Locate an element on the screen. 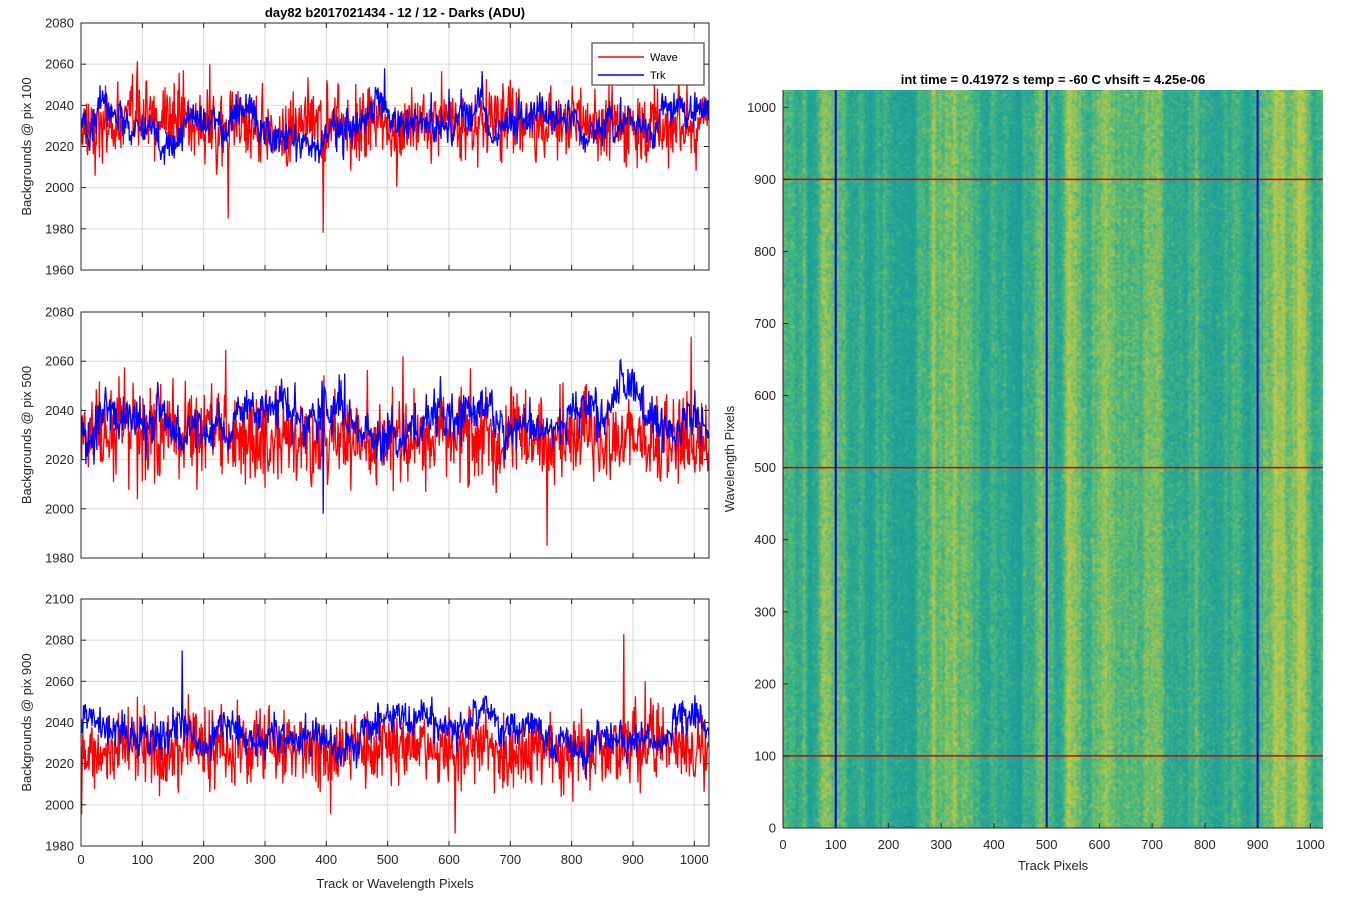  y-tick-label: 400 is located at coordinates (765, 539).